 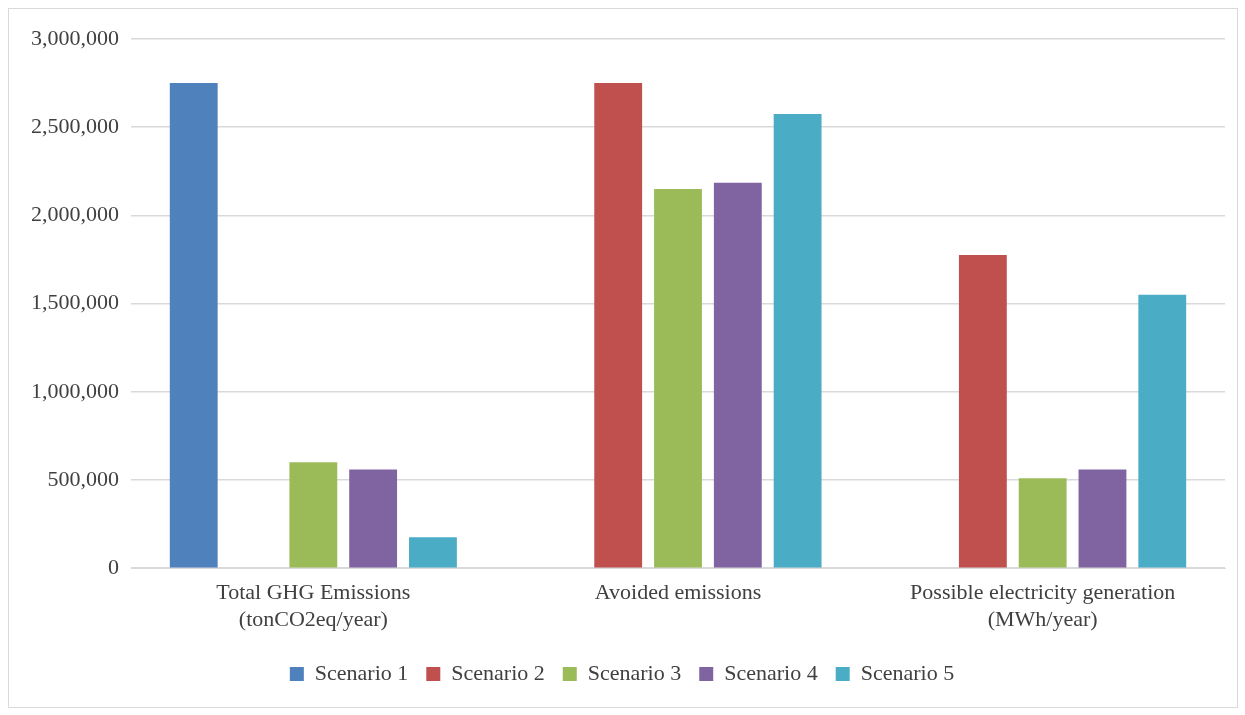 What do you see at coordinates (678, 592) in the screenshot?
I see `x-tick-label: Avoided emissions` at bounding box center [678, 592].